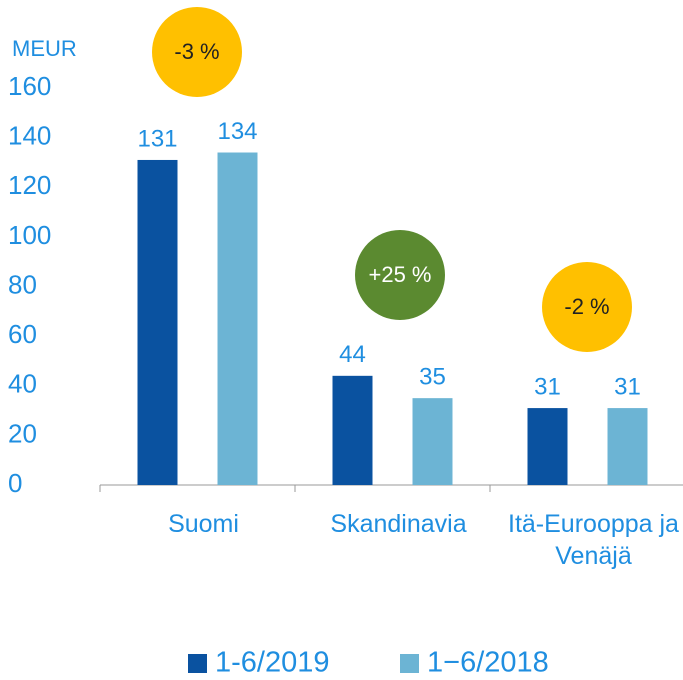 This screenshot has height=680, width=683. What do you see at coordinates (44, 48) in the screenshot?
I see `y-axis-label: MEUR` at bounding box center [44, 48].